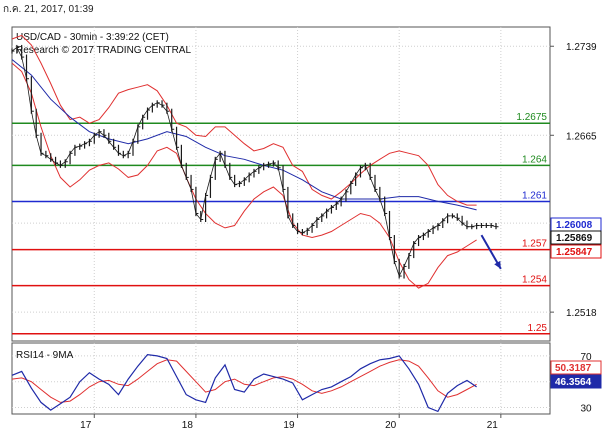  What do you see at coordinates (534, 244) in the screenshot?
I see `key-level-label: 1.257` at bounding box center [534, 244].